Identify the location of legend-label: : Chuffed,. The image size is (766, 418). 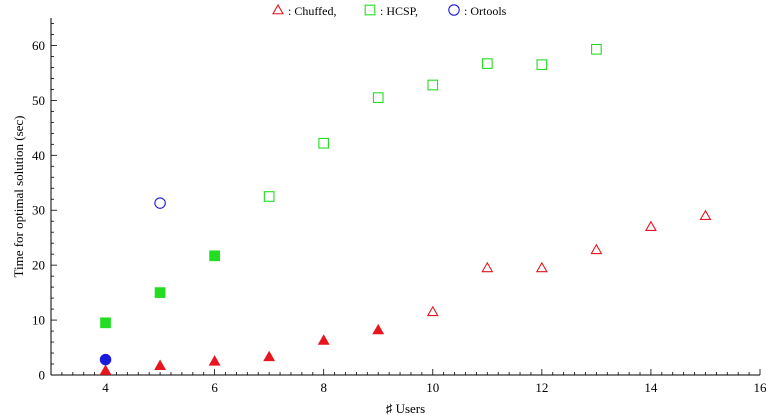
(312, 11).